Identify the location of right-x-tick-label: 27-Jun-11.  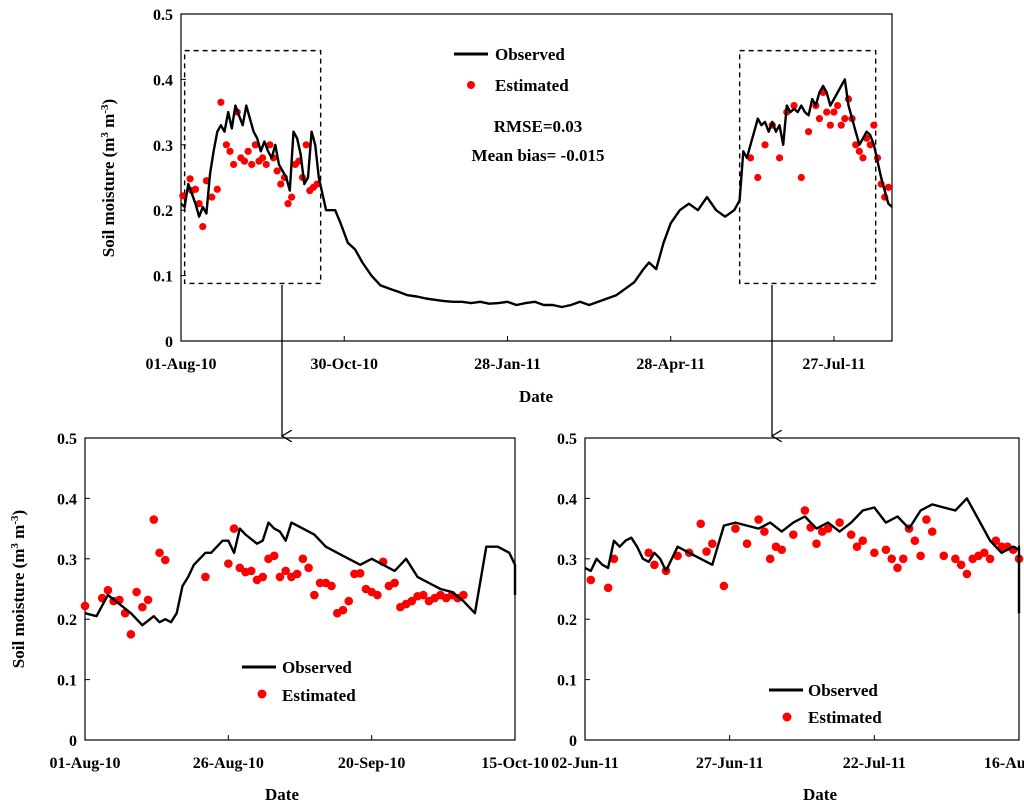
(730, 763).